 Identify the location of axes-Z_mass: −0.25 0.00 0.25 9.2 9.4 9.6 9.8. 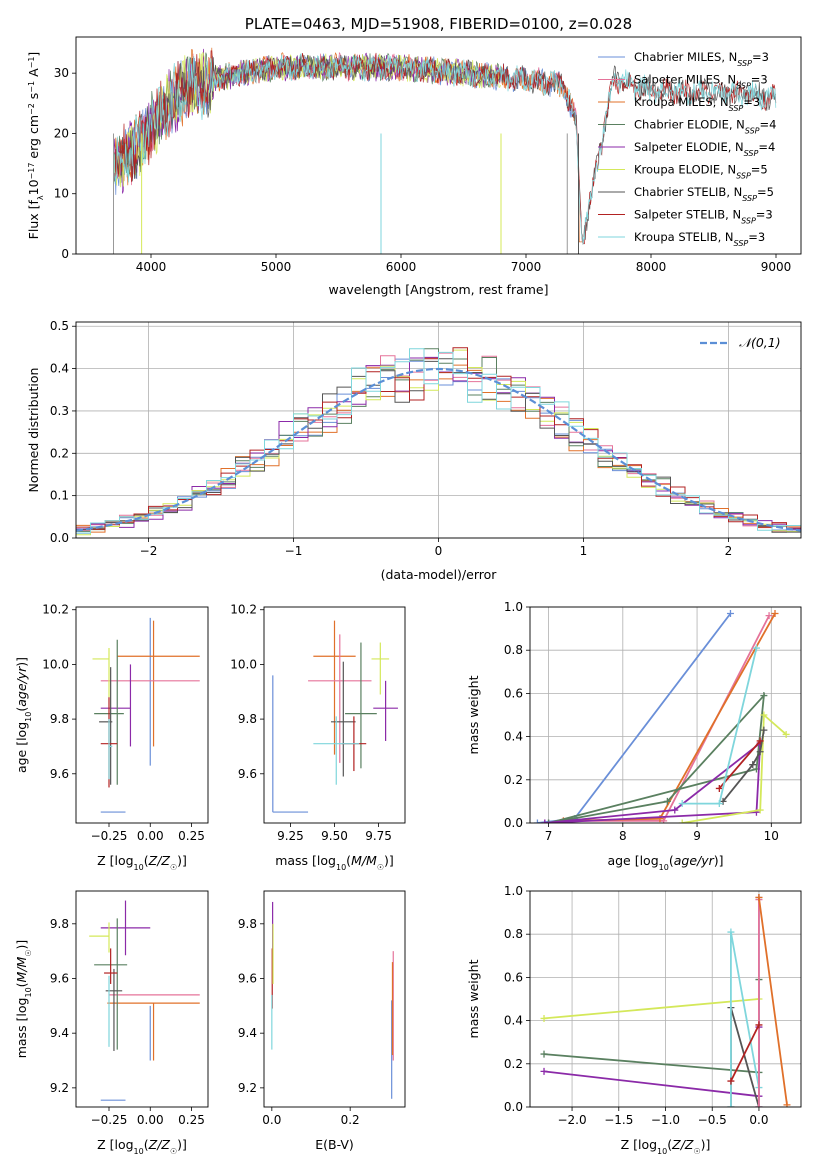
(127, 1022).